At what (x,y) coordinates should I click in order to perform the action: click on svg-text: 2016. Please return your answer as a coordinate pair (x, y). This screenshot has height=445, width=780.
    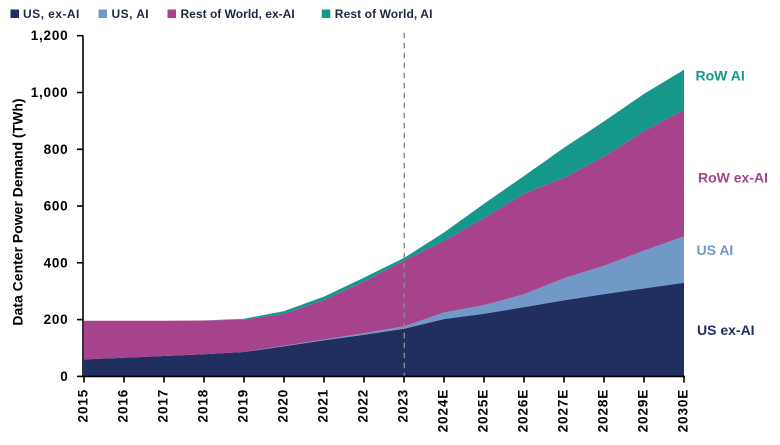
    Looking at the image, I should click on (123, 406).